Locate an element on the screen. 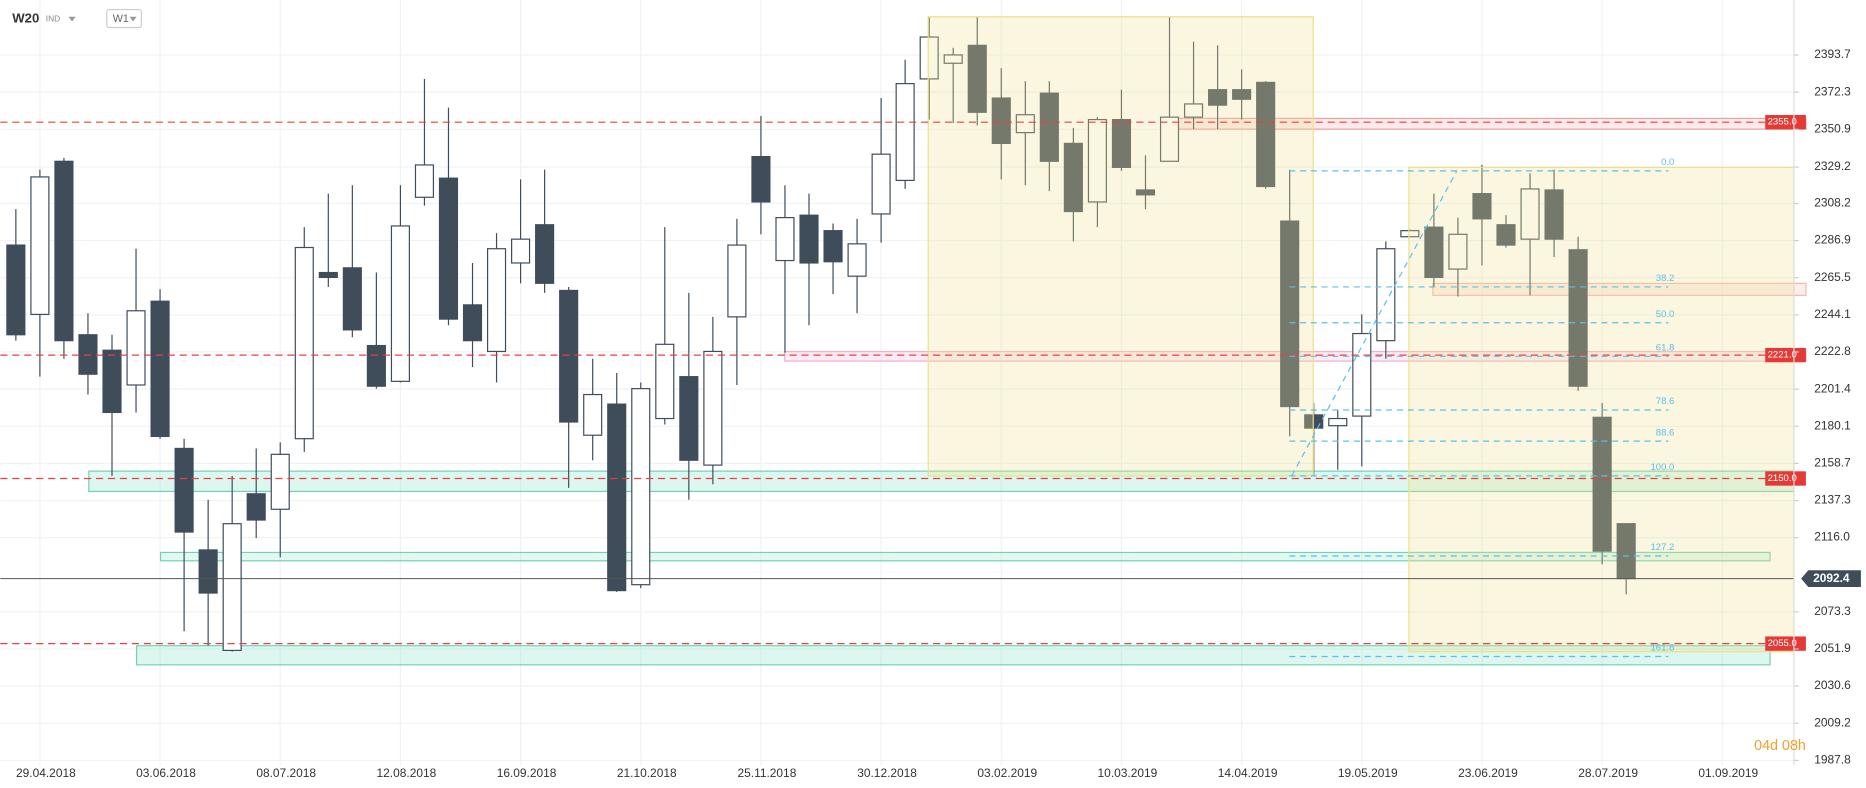 The width and height of the screenshot is (1866, 788). price-level-label: 2355.0 is located at coordinates (1782, 122).